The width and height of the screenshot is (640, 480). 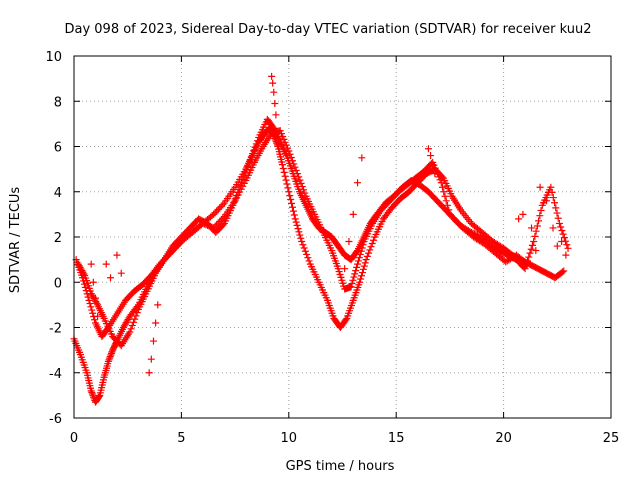 What do you see at coordinates (58, 283) in the screenshot?
I see `y-tick-label: 0` at bounding box center [58, 283].